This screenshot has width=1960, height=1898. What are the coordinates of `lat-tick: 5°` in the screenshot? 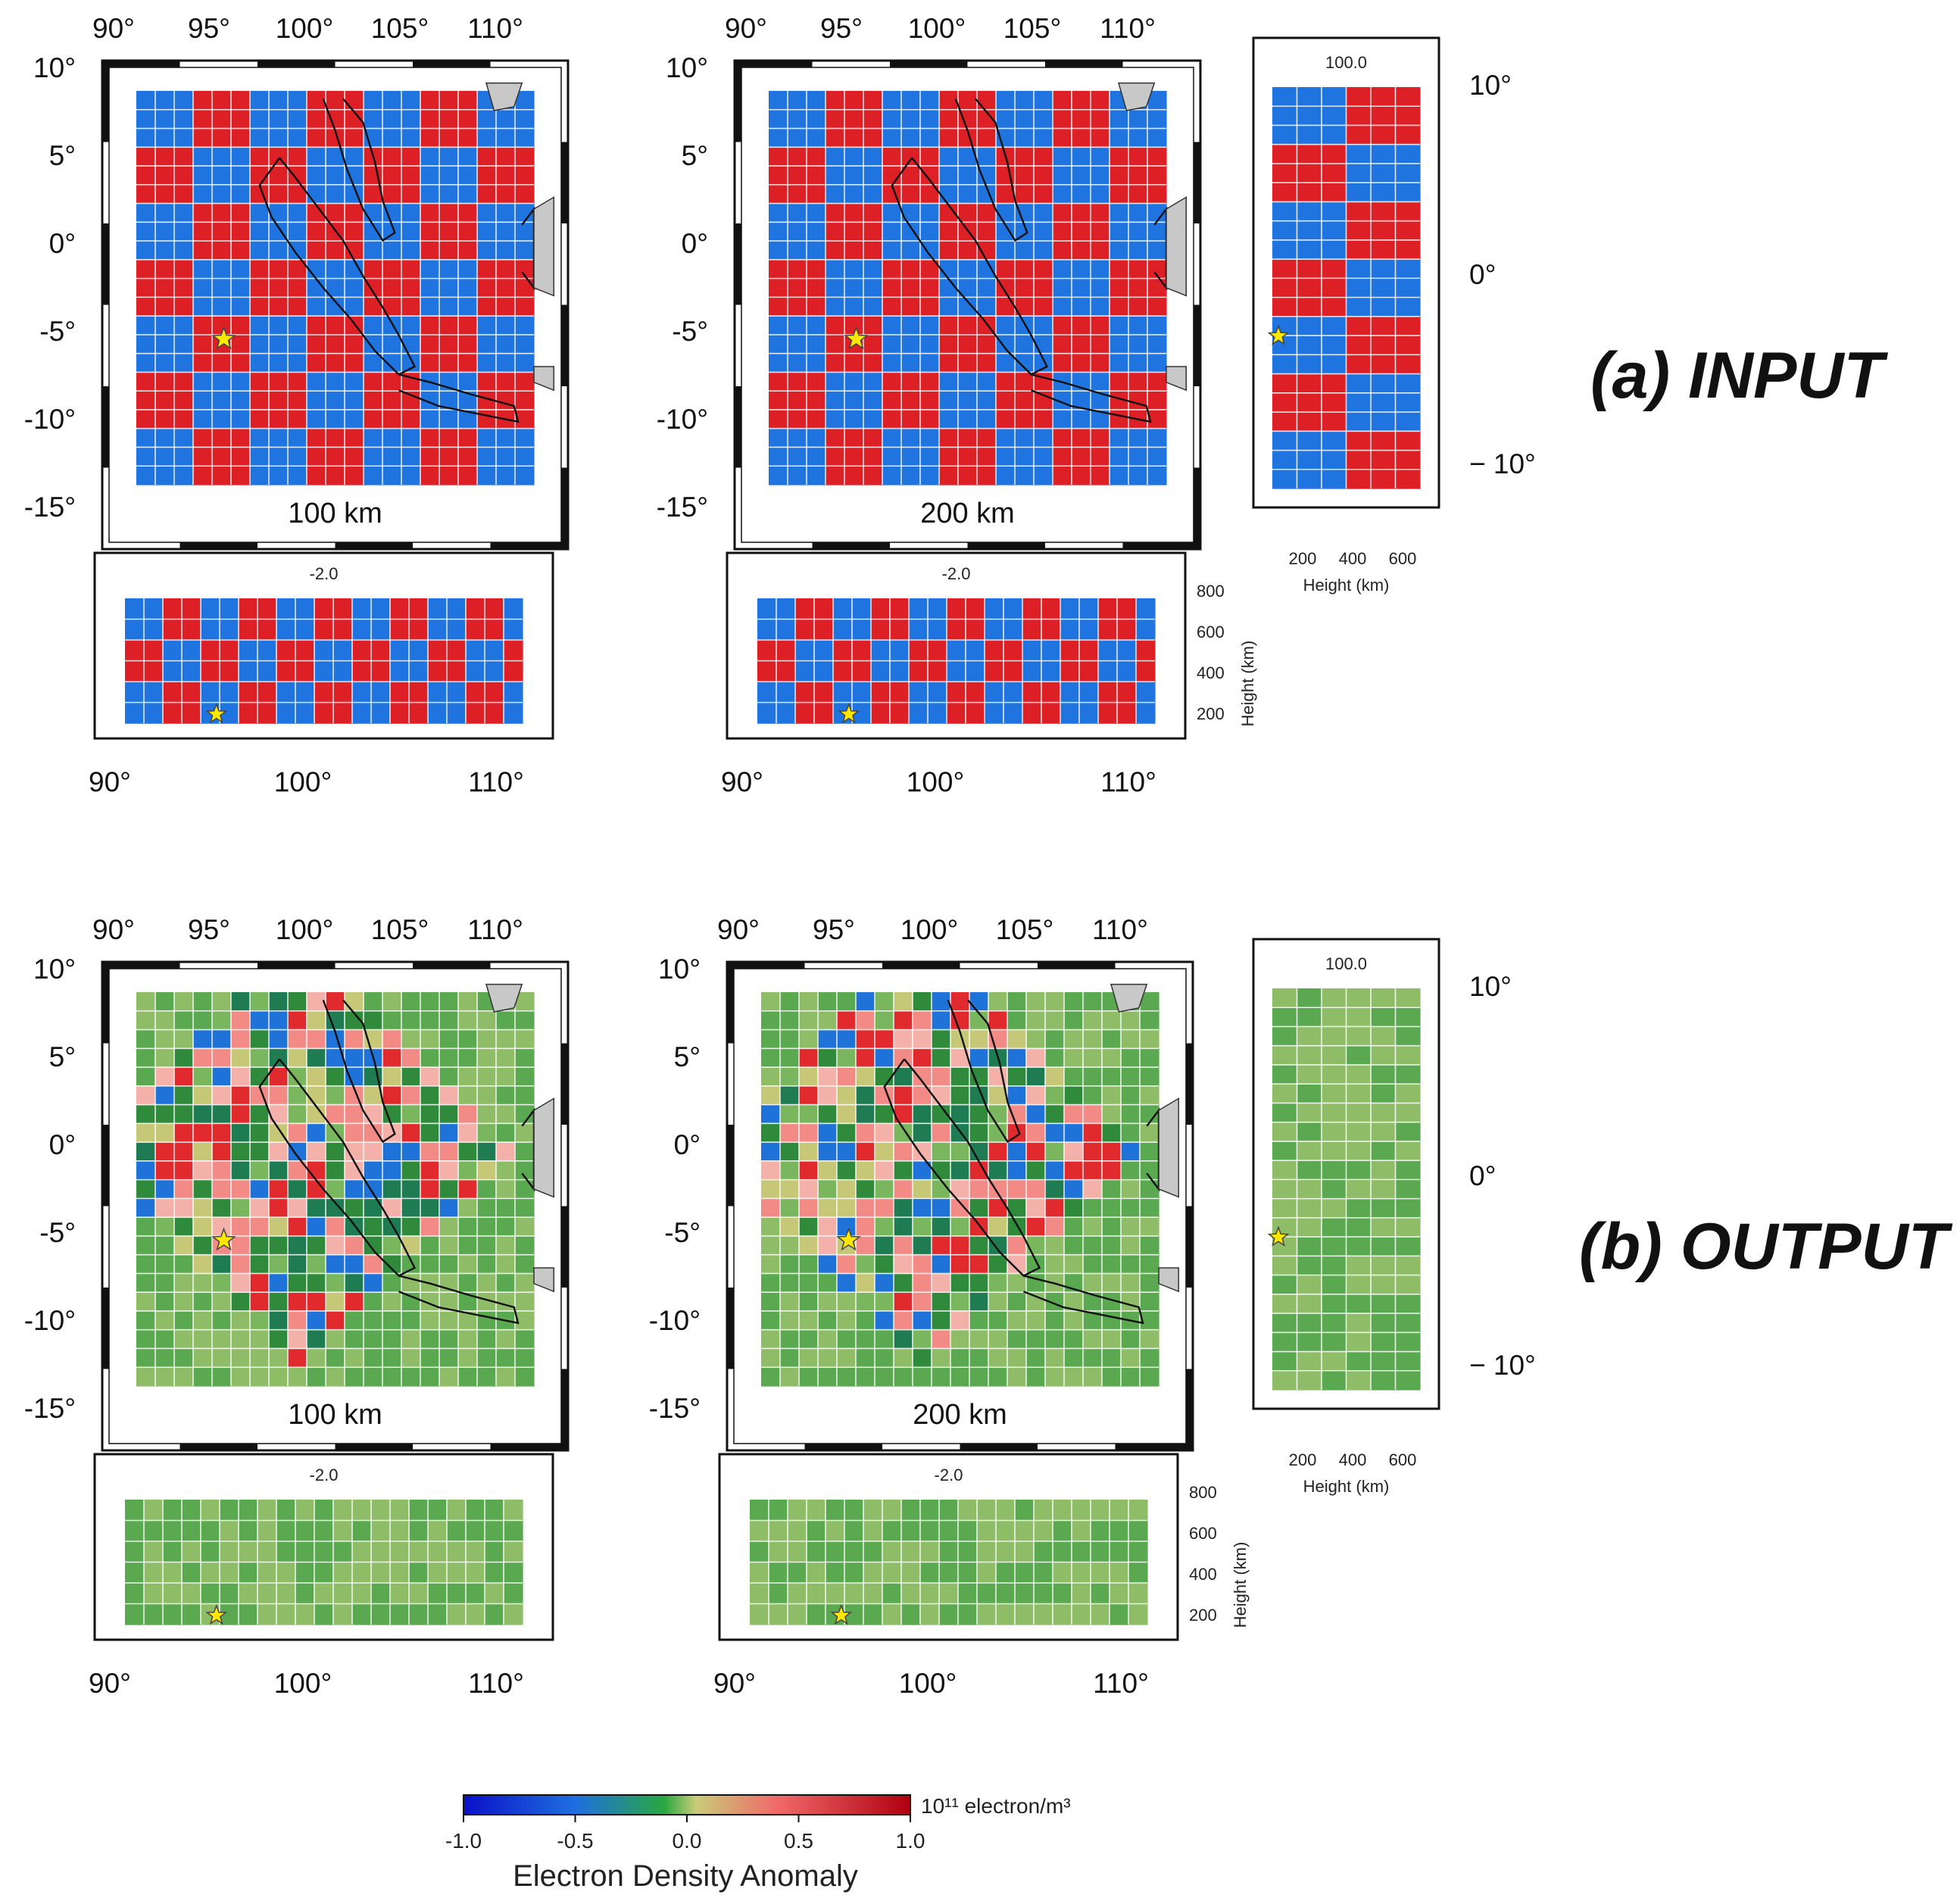 It's located at (63, 155).